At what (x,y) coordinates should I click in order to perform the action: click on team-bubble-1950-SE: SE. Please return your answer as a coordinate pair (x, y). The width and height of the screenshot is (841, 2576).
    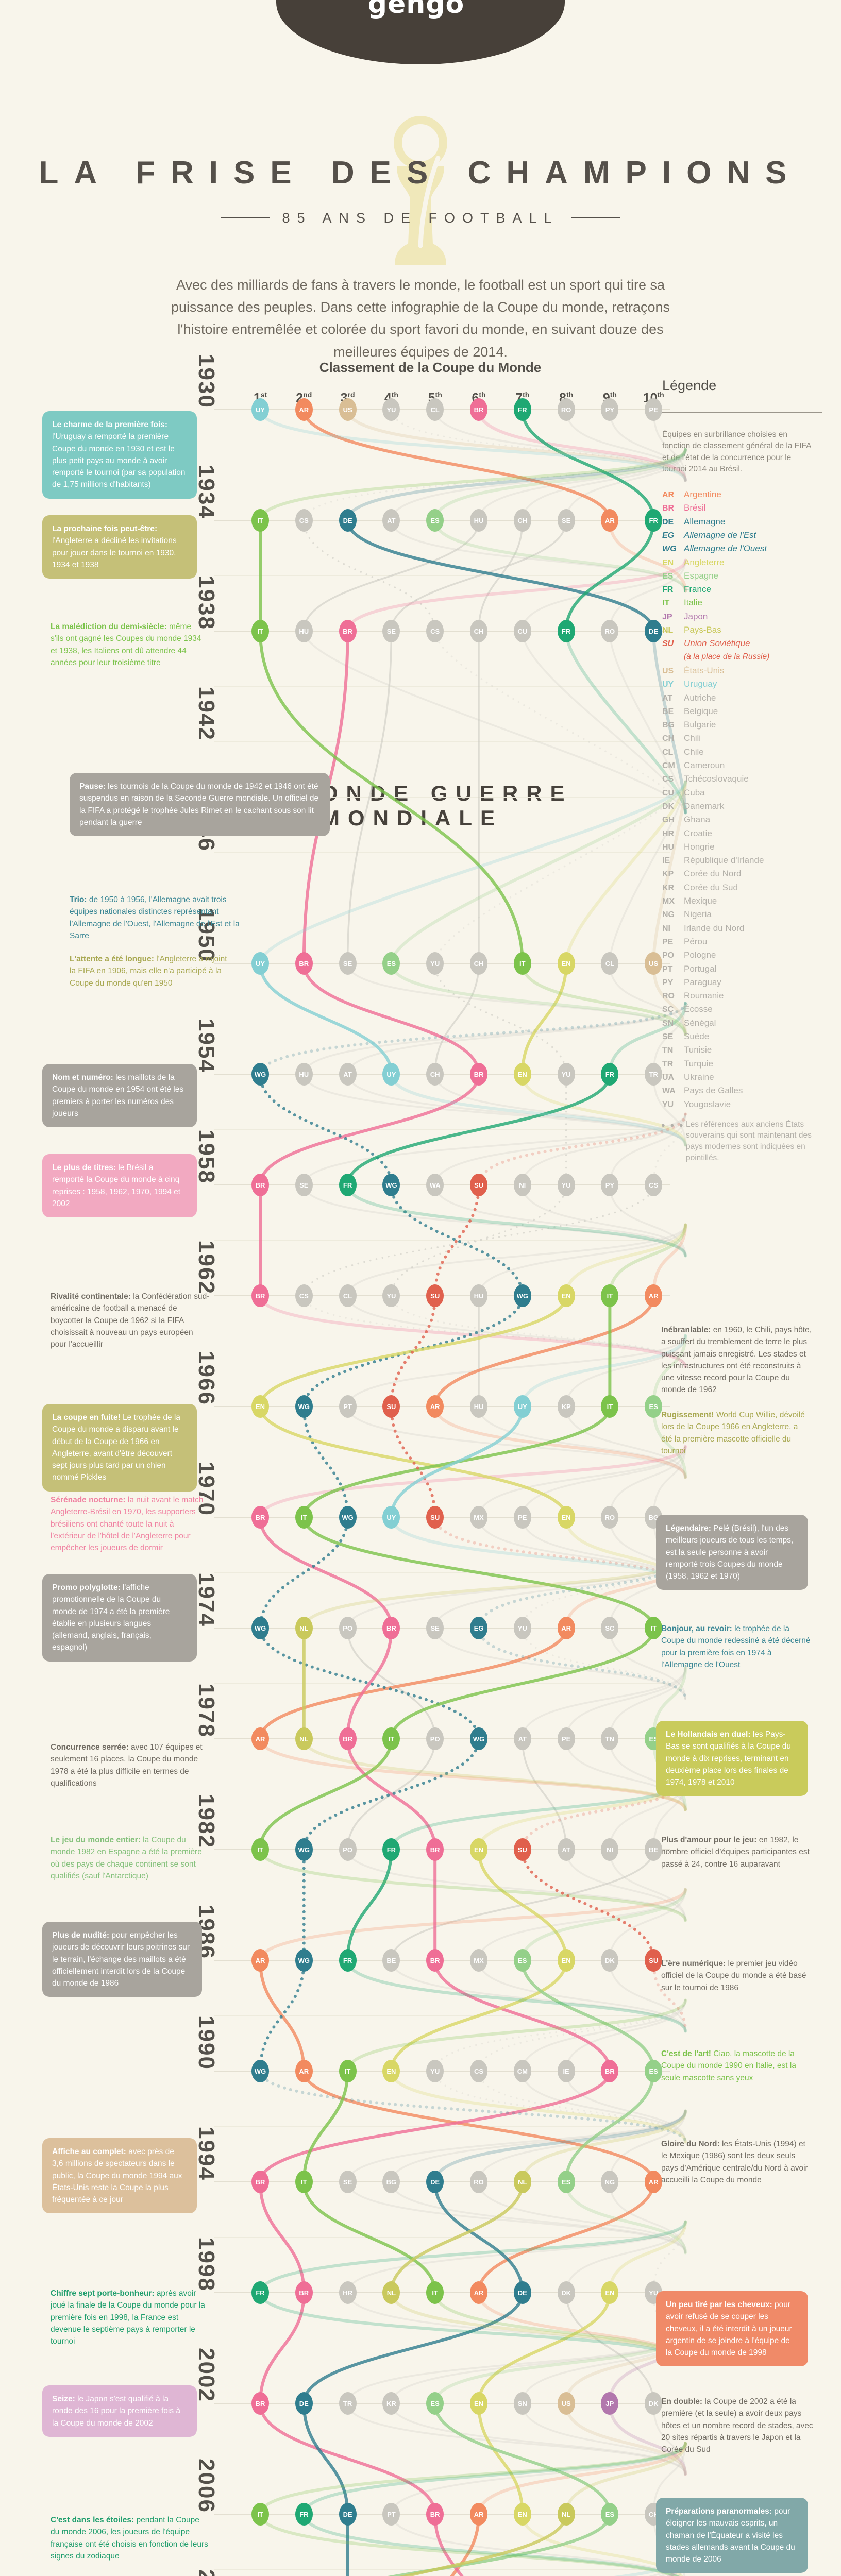
    Looking at the image, I should click on (348, 963).